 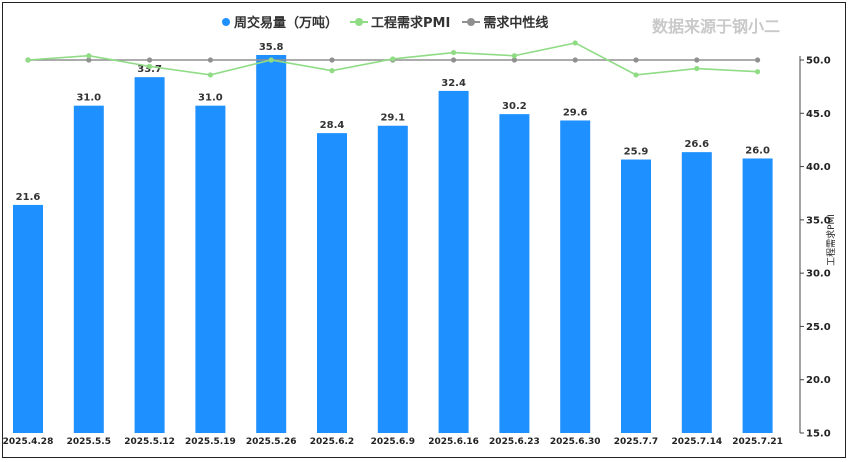 What do you see at coordinates (453, 442) in the screenshot?
I see `x-tick-label: 2025.6.16` at bounding box center [453, 442].